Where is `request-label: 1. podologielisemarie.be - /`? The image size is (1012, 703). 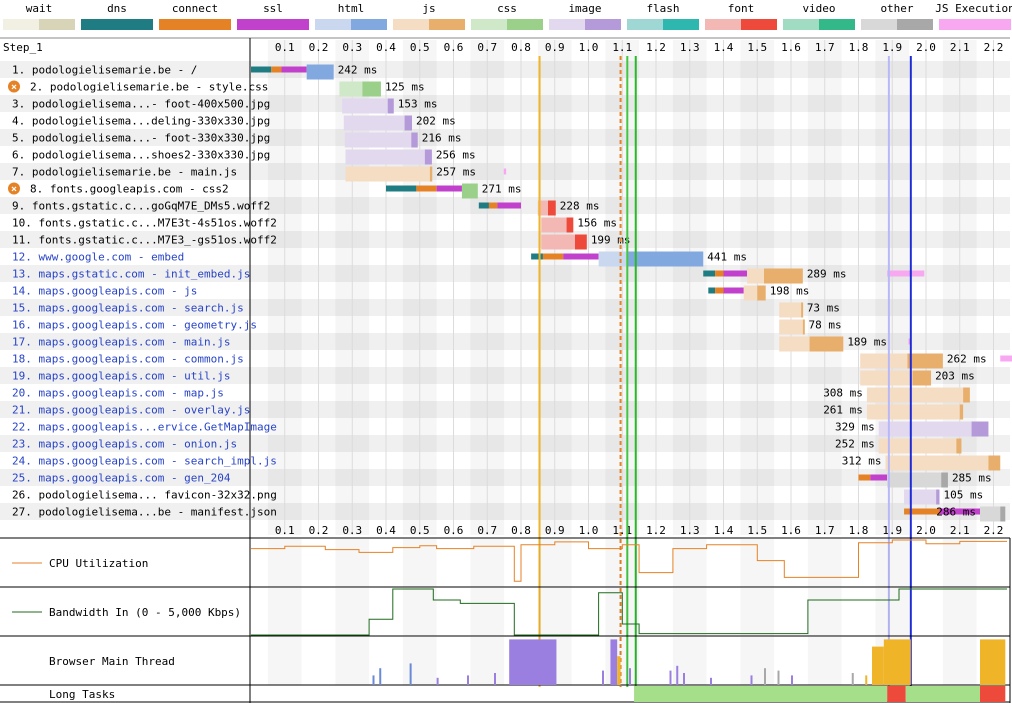 request-label: 1. podologielisemarie.be - / is located at coordinates (104, 70).